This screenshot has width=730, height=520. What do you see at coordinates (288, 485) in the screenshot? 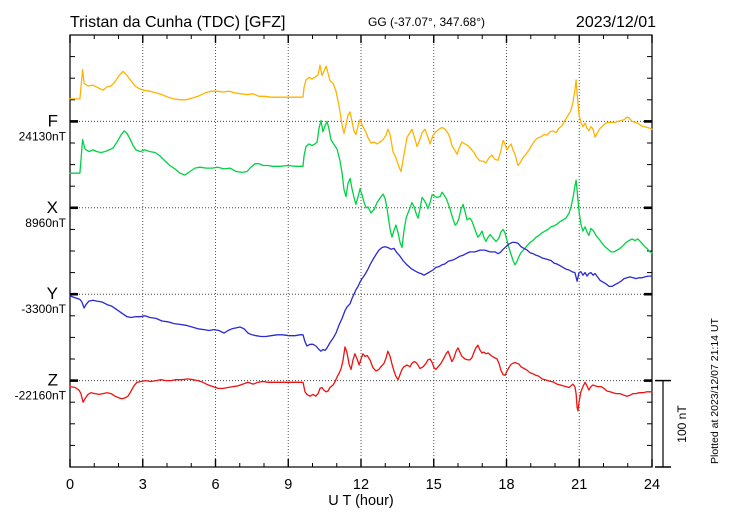
I see `x-tick-label: 9` at bounding box center [288, 485].